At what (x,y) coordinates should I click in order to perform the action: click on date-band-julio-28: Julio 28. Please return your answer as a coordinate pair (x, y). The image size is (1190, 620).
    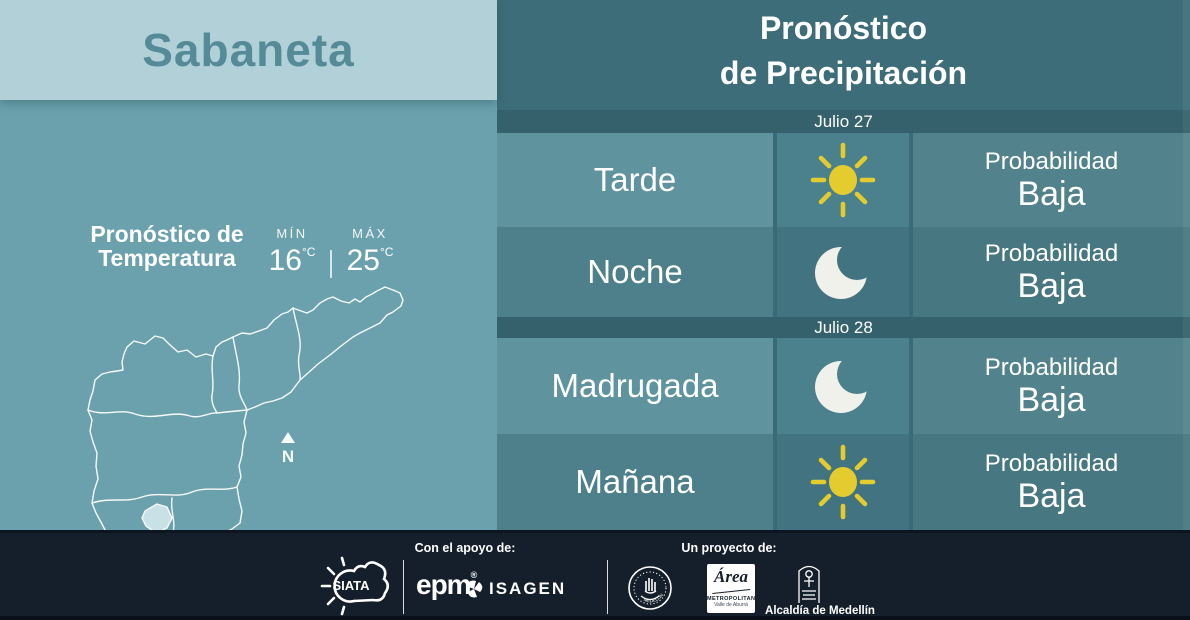
    Looking at the image, I should click on (843, 327).